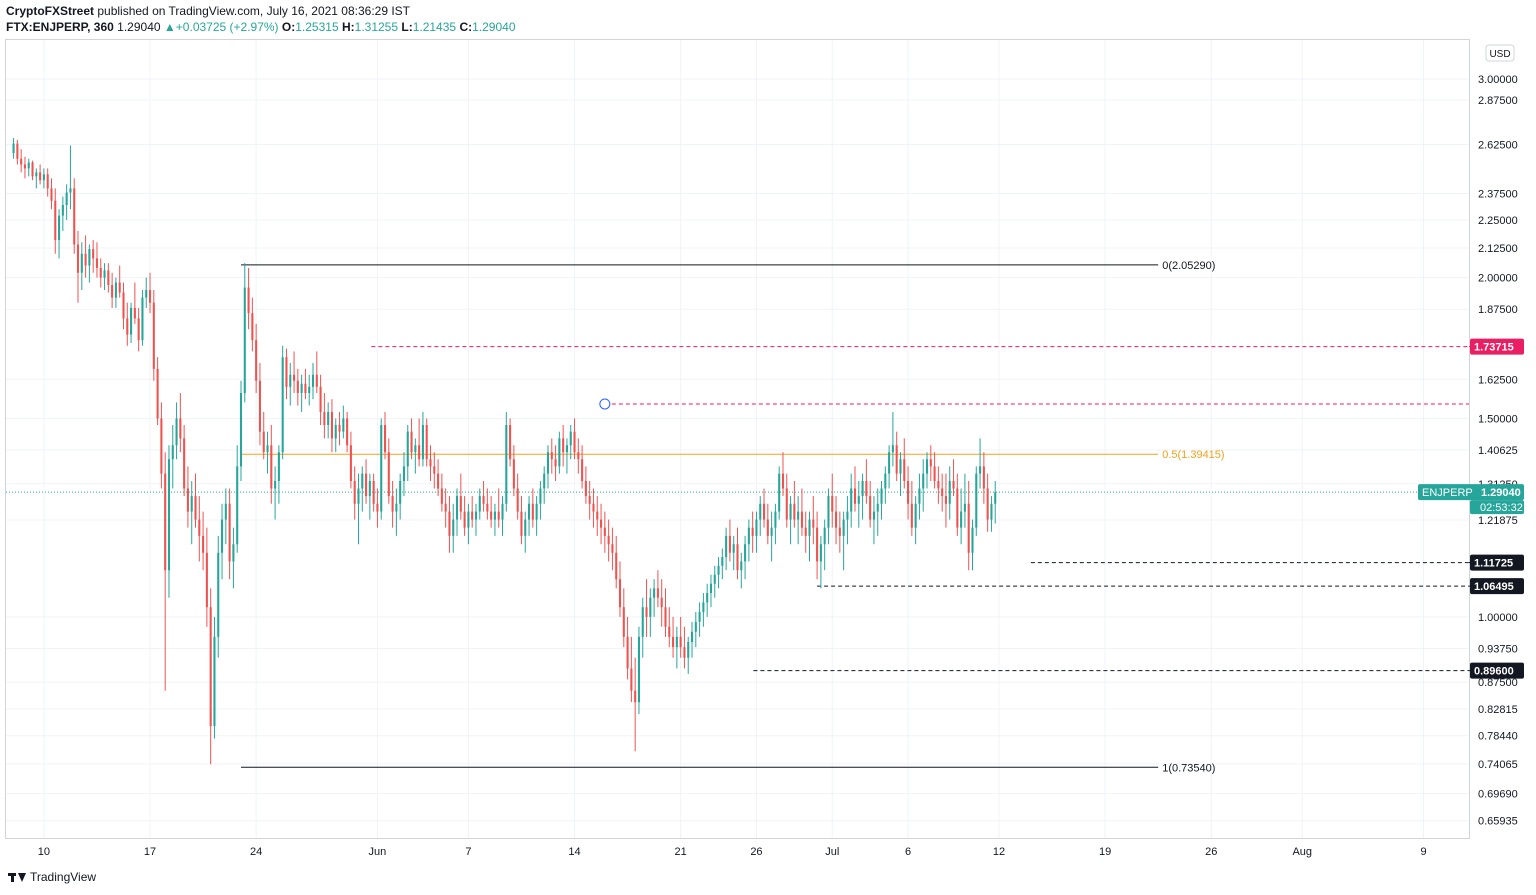 This screenshot has height=895, width=1536. What do you see at coordinates (348, 27) in the screenshot?
I see `high-label: H:` at bounding box center [348, 27].